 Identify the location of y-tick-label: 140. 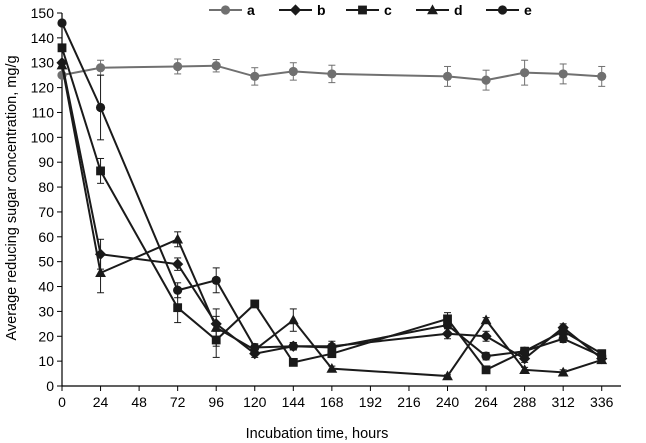
(43, 38).